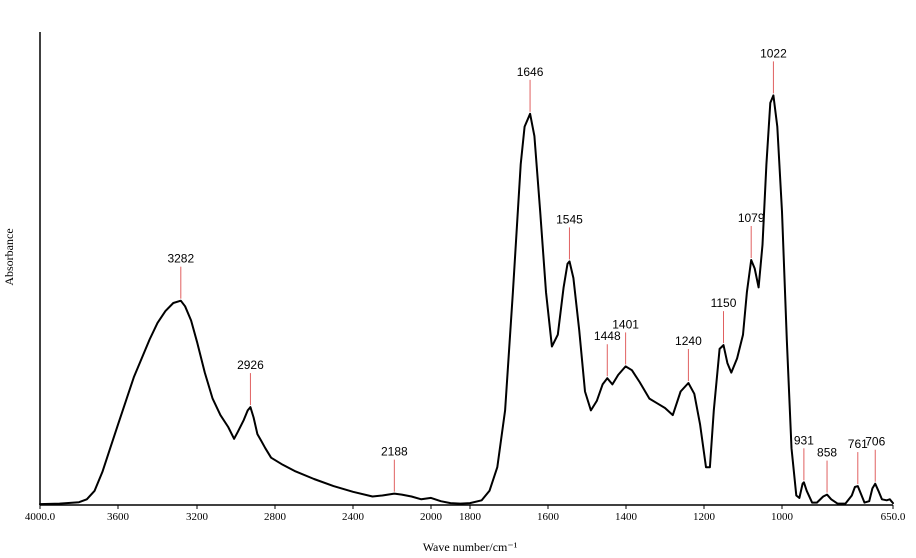 This screenshot has height=558, width=916. I want to click on x-tick-label: 1800, so click(470, 517).